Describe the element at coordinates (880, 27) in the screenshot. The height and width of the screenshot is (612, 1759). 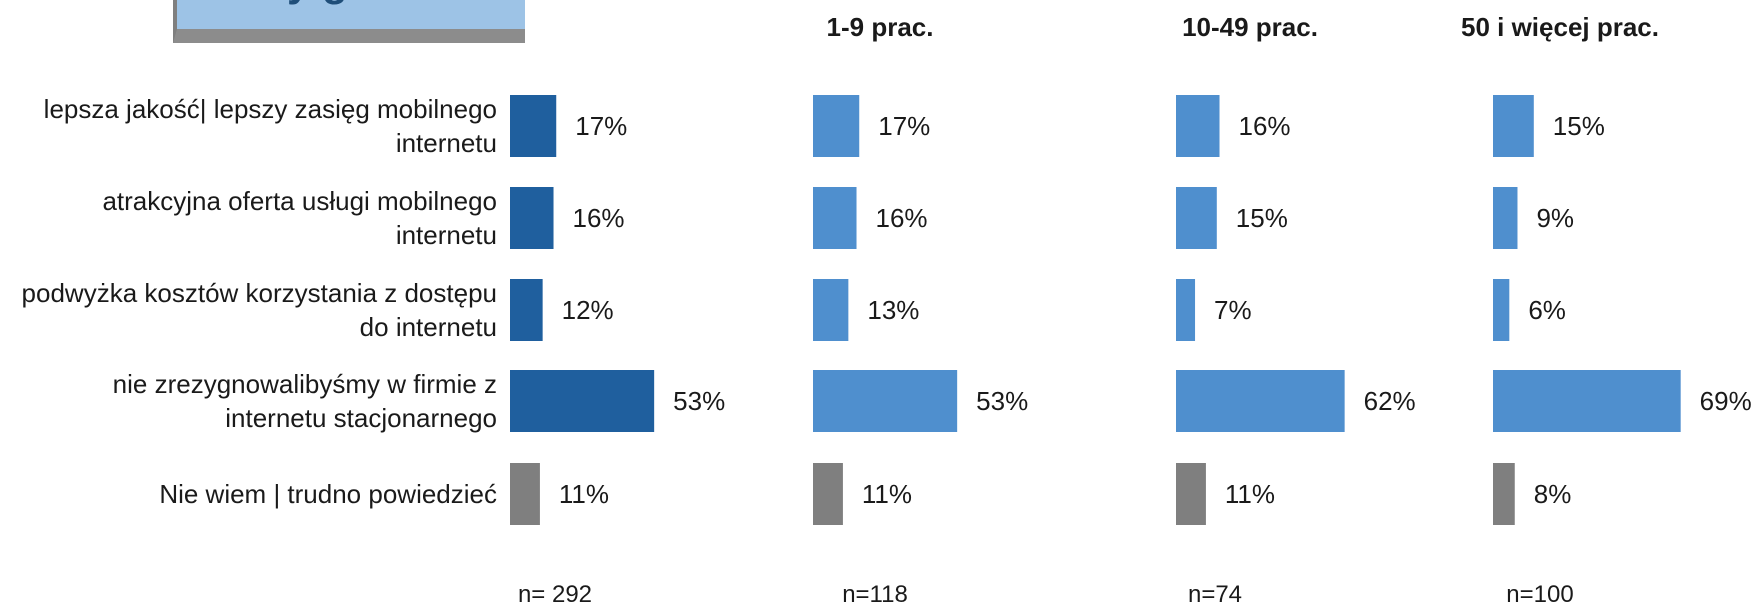
I see `series-header: 1-9 prac.` at that location.